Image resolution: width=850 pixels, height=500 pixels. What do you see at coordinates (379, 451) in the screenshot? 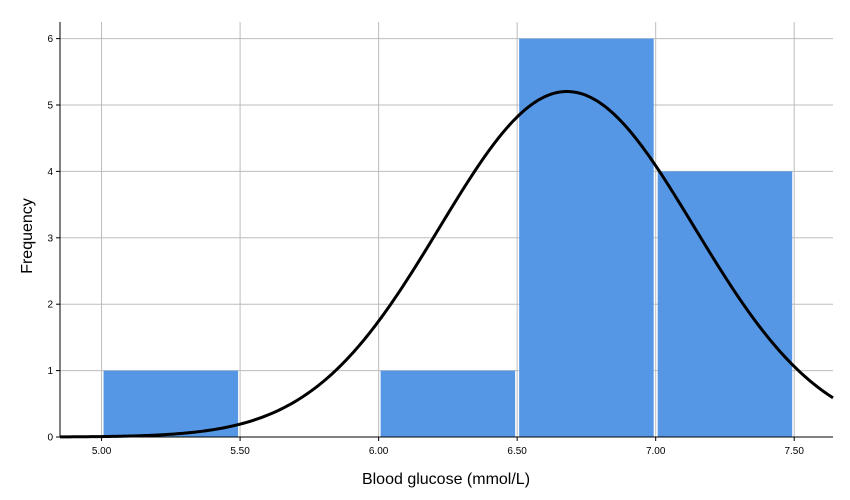
I see `x-tick-label: 6.00` at bounding box center [379, 451].